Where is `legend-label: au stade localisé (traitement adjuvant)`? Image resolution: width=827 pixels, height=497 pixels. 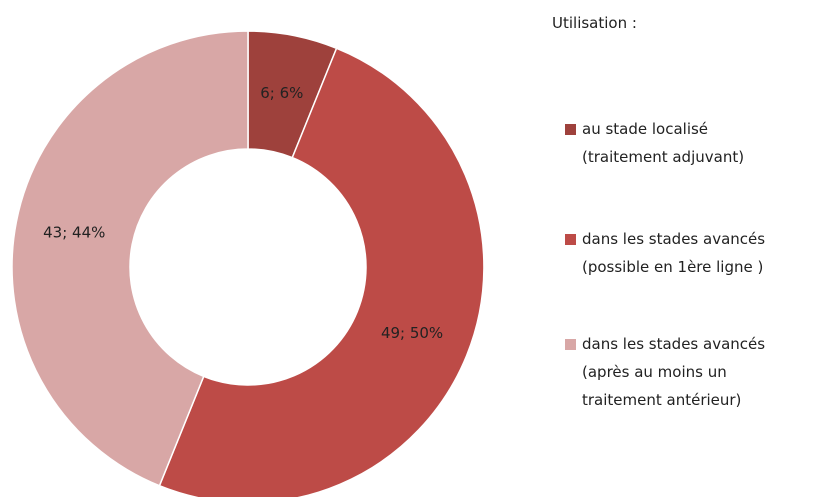 legend-label: au stade localisé (traitement adjuvant) is located at coordinates (663, 143).